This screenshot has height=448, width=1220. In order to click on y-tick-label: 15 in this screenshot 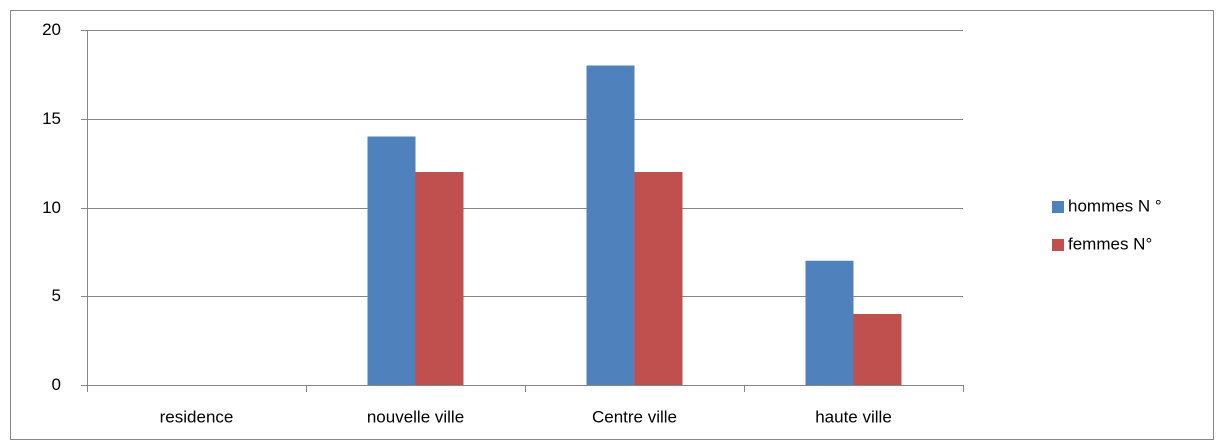, I will do `click(51, 118)`.